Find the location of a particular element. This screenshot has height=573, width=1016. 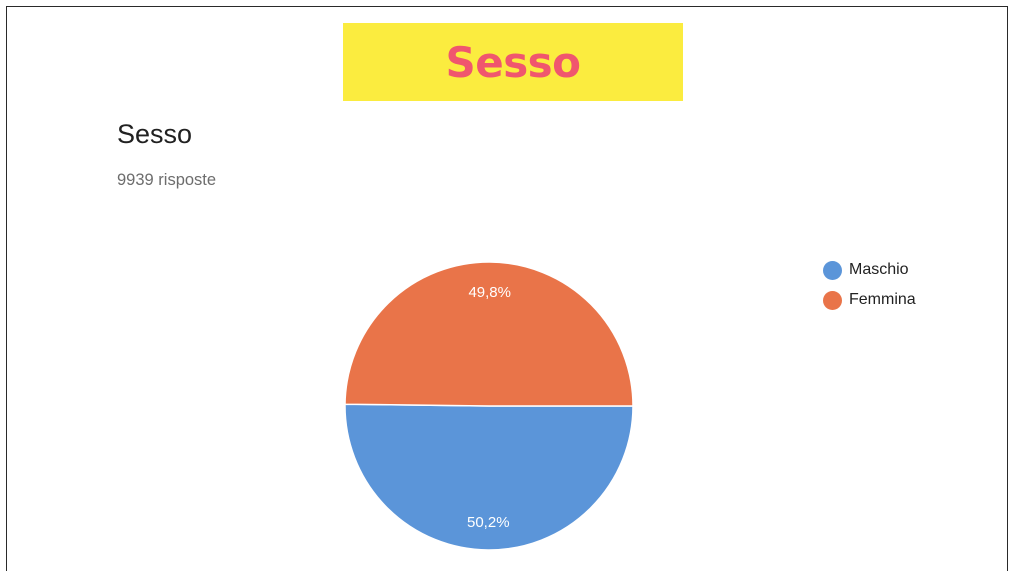

title-banner: Sesso is located at coordinates (513, 62).